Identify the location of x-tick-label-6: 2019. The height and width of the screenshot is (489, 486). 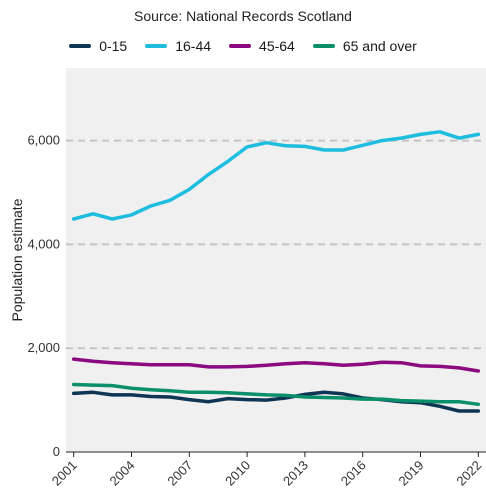
(411, 473).